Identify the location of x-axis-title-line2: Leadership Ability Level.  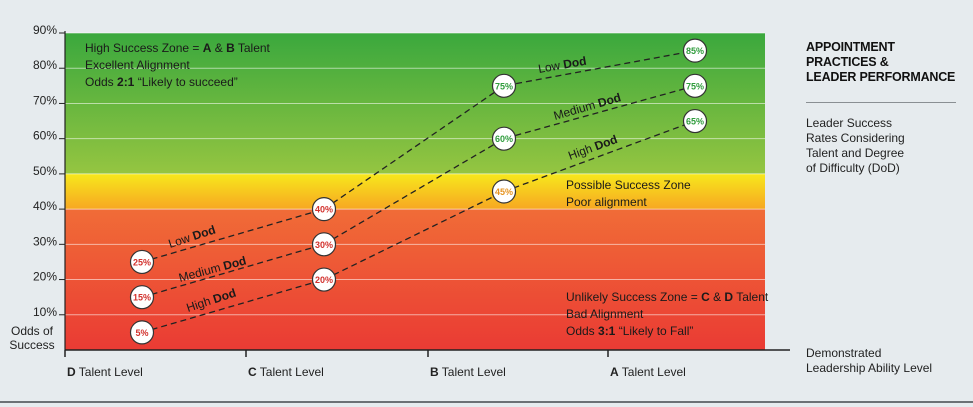
(869, 368).